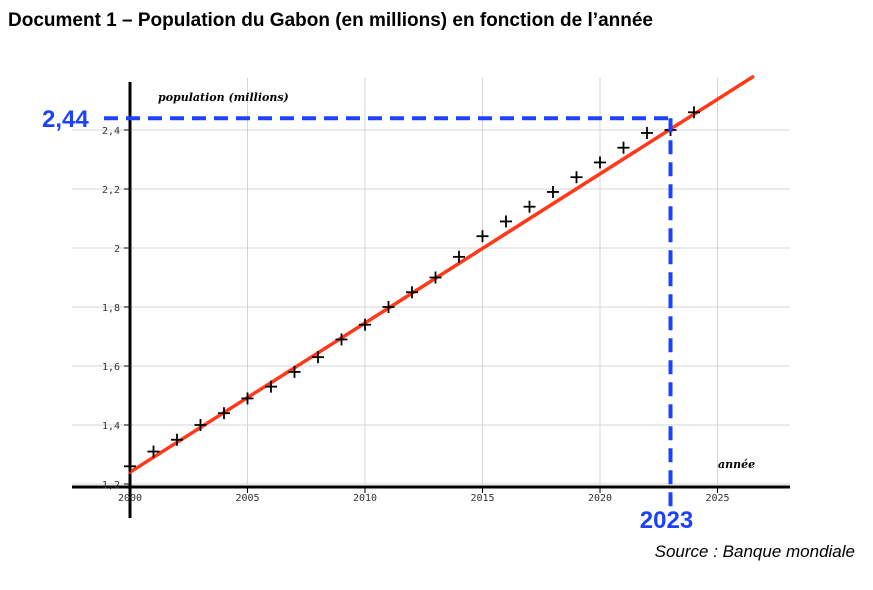  Describe the element at coordinates (111, 367) in the screenshot. I see `y-tick-label: 1,6` at that location.